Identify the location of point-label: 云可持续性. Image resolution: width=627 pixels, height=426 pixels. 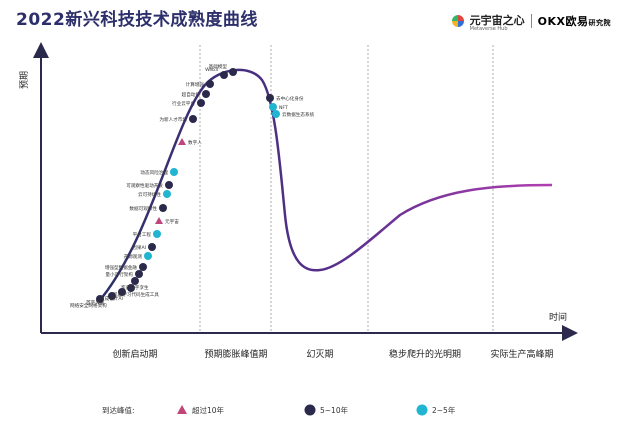
(149, 194).